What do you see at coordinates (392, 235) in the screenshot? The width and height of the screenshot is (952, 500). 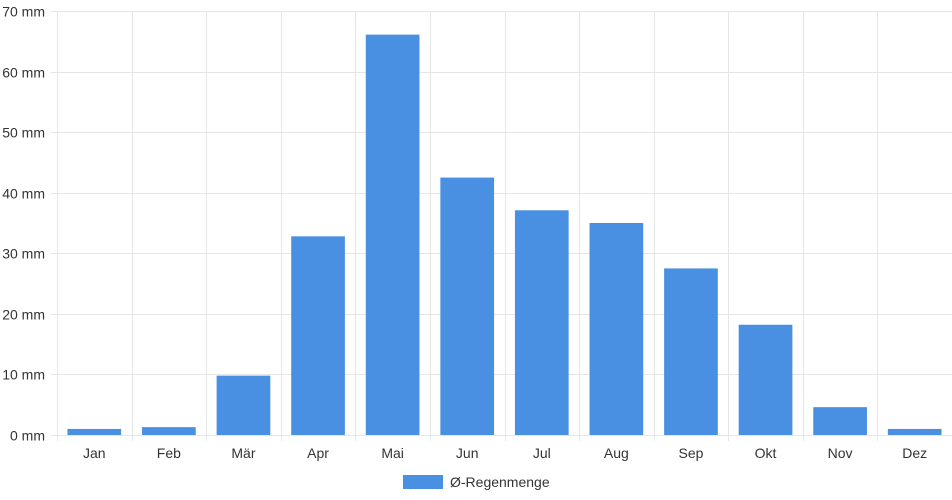 I see `bar-mai` at bounding box center [392, 235].